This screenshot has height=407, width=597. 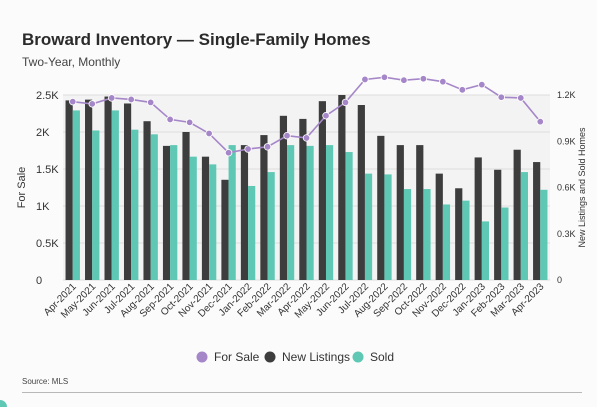 I want to click on y2-axis-title: New Listings and Sold Homes, so click(x=582, y=187).